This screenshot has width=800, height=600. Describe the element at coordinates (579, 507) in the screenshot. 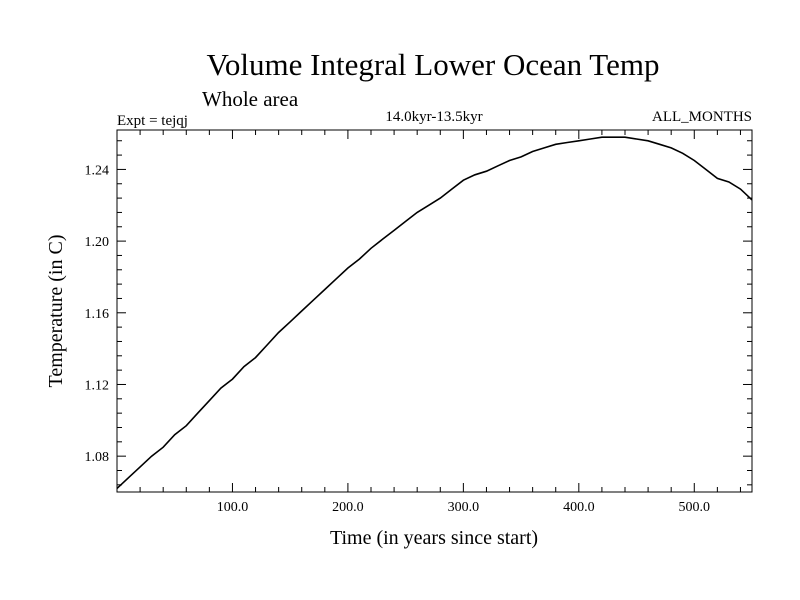

I see `x-tick-label: 400.0` at that location.